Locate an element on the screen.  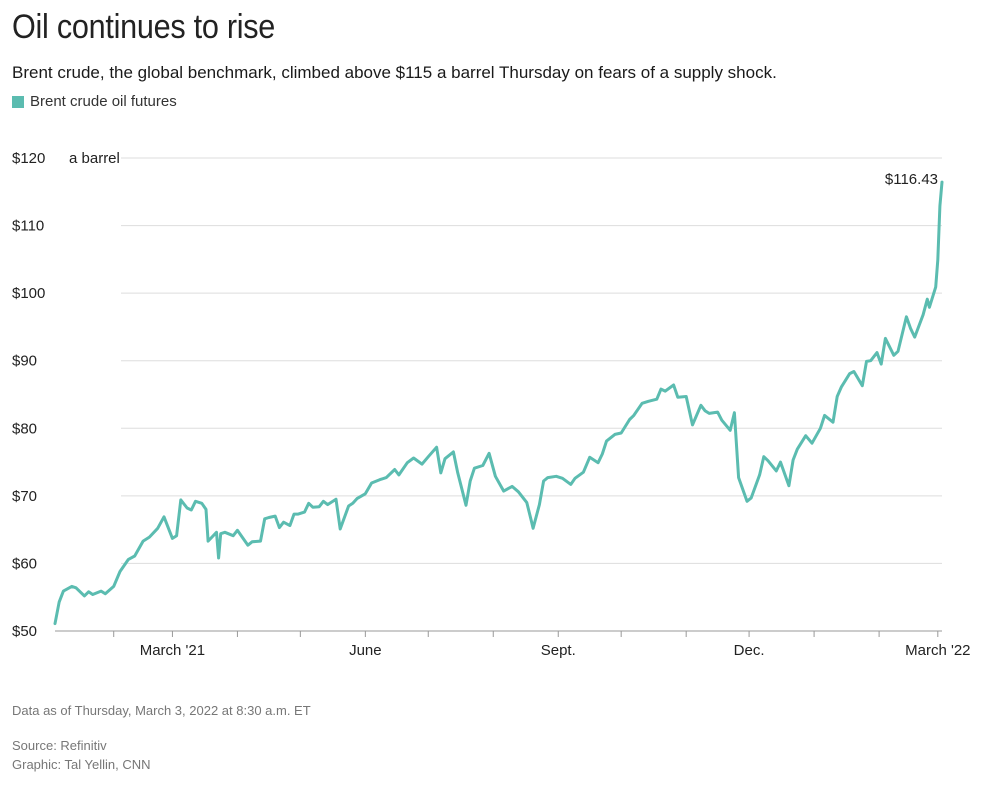
end-value-label: $116.43 is located at coordinates (911, 179).